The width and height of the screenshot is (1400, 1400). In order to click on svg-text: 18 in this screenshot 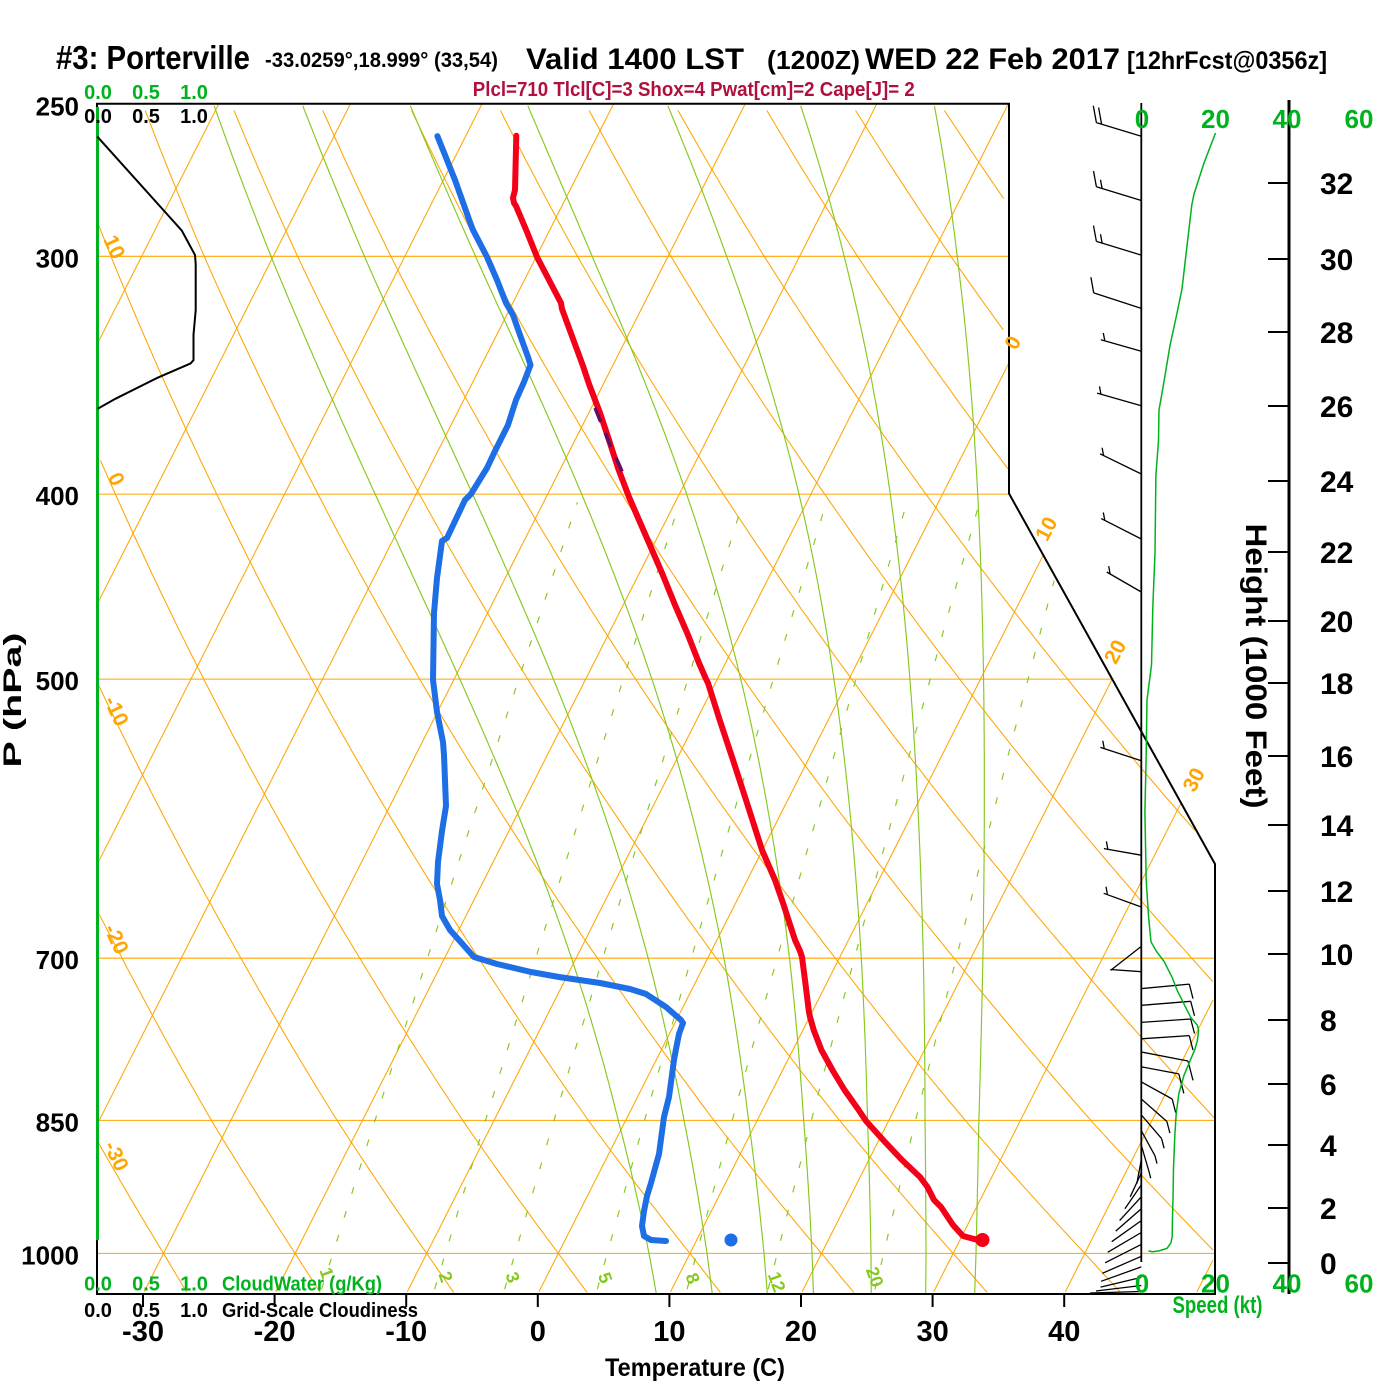, I will do `click(1336, 684)`.